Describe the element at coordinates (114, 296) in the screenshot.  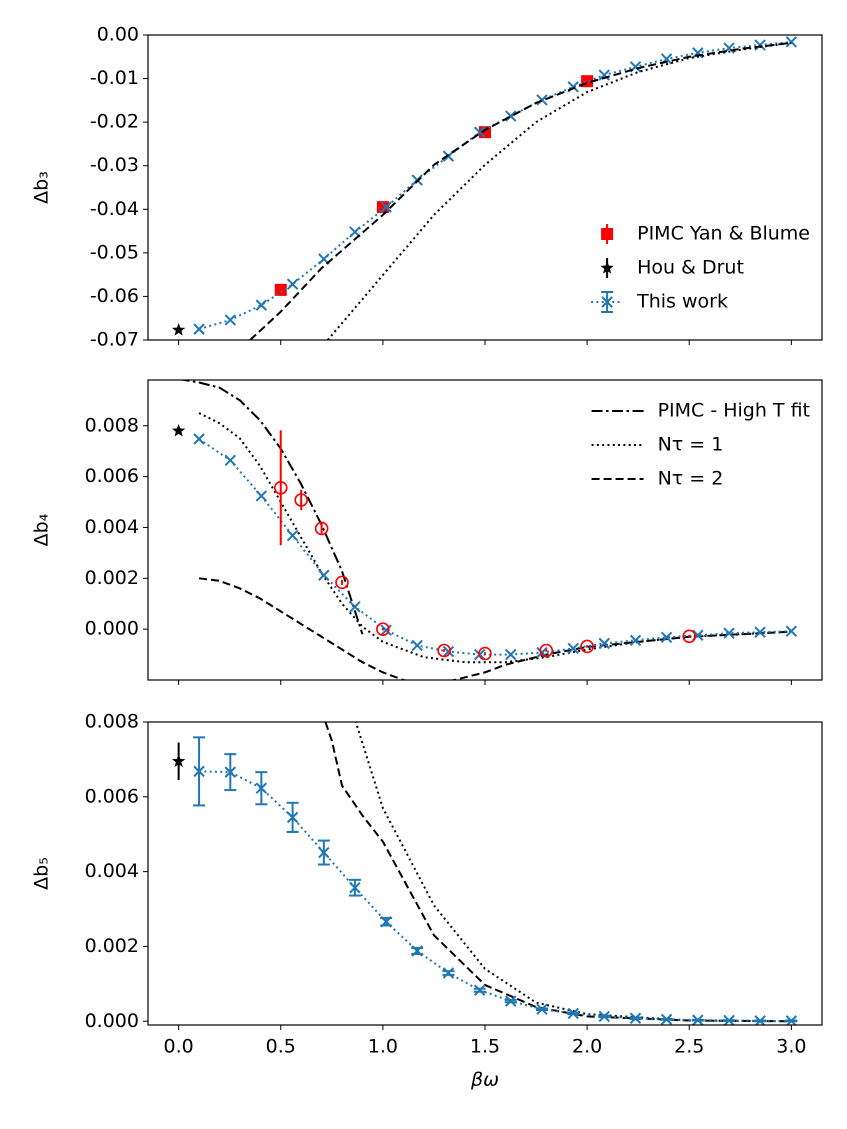
I see `y-tick-label: -0.06` at that location.